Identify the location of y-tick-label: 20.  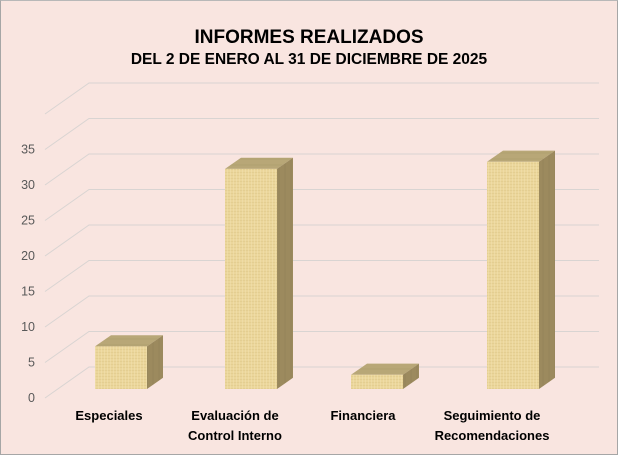
(28, 256).